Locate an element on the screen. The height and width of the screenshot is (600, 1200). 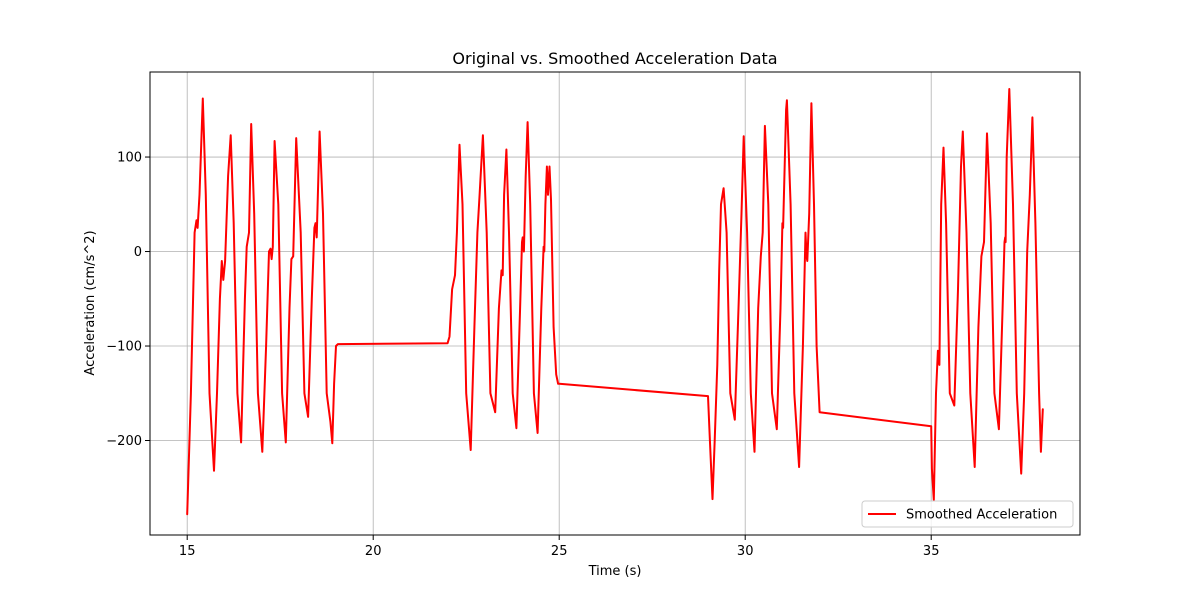
chart-title: Original vs. Smoothed Acceleration Data is located at coordinates (614, 58).